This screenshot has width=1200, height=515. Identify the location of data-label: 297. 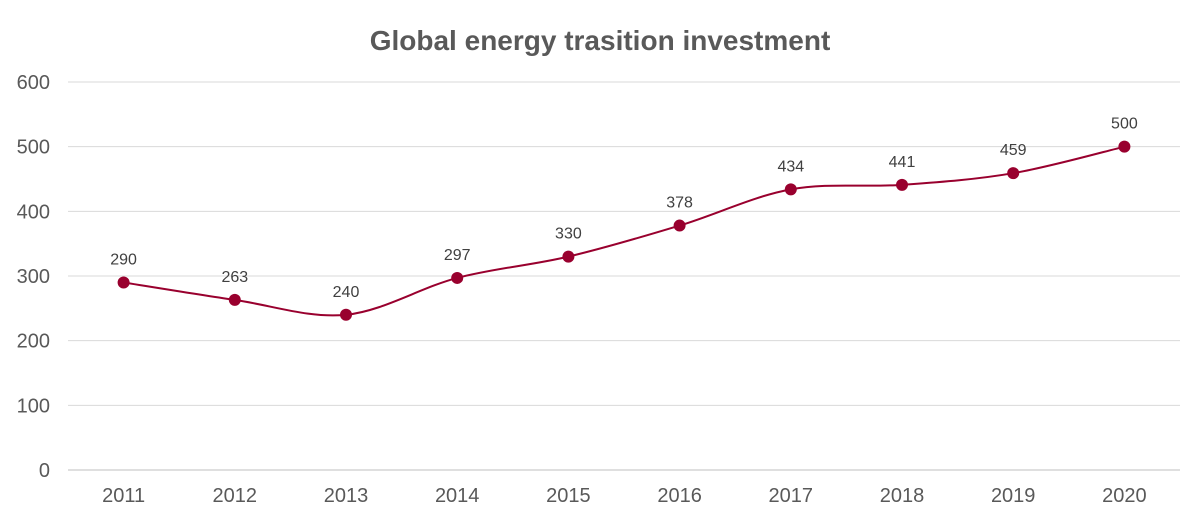
(457, 255).